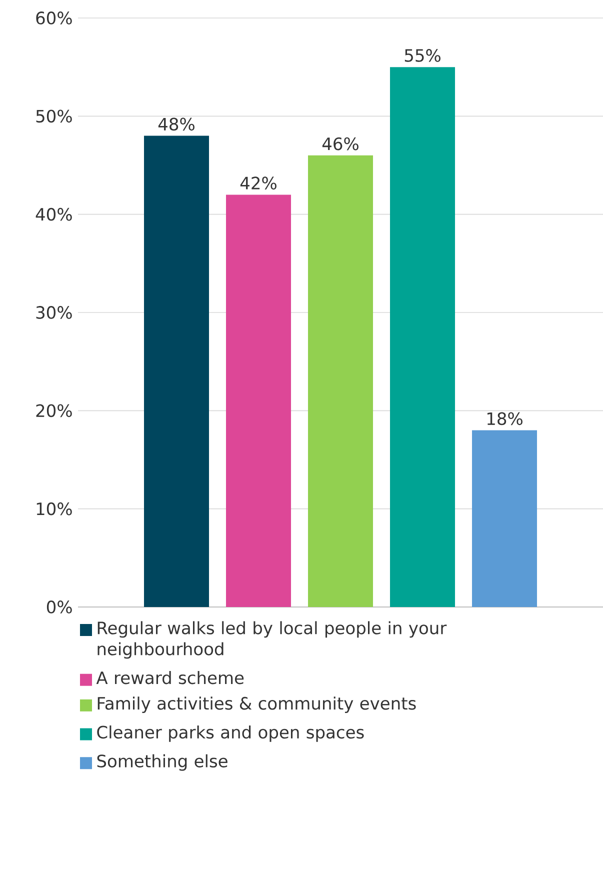  Describe the element at coordinates (54, 411) in the screenshot. I see `y-tick-label: 20%` at that location.